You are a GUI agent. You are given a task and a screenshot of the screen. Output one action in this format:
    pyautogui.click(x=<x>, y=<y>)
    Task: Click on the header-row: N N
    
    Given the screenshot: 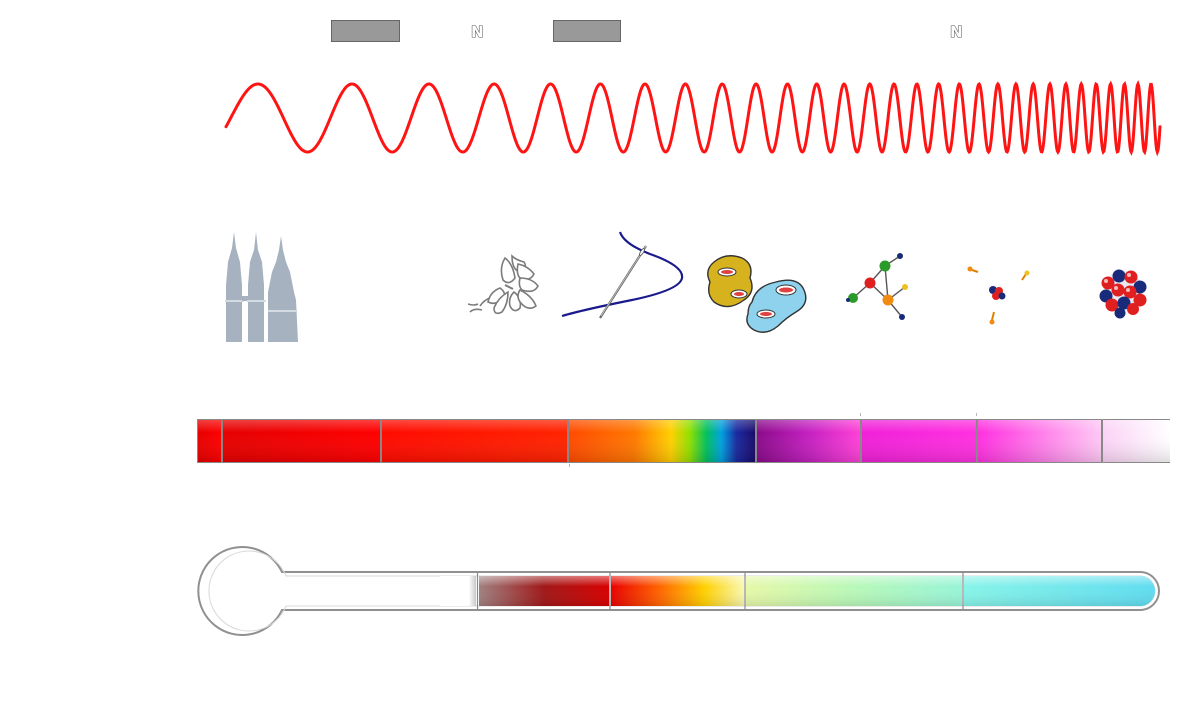 What is the action you would take?
    pyautogui.click(x=647, y=31)
    